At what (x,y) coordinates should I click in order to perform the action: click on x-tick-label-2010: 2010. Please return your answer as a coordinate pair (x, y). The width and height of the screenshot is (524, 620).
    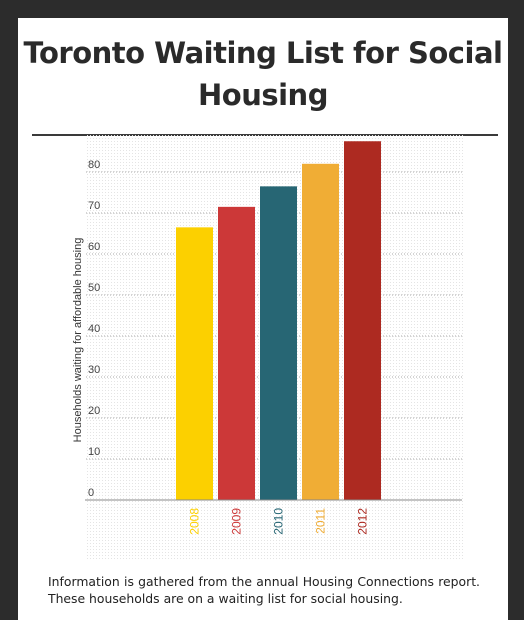
    Looking at the image, I should click on (279, 521).